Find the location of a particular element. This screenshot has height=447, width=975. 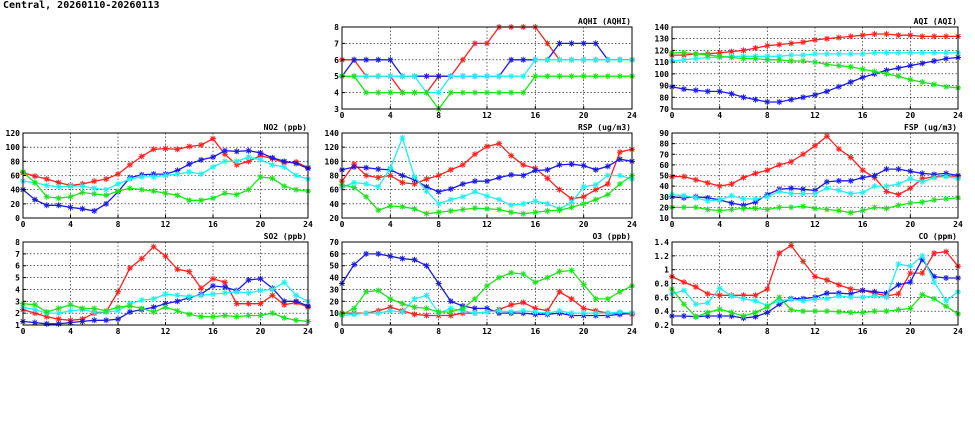

y-tick-label: 30 is located at coordinates (334, 289).